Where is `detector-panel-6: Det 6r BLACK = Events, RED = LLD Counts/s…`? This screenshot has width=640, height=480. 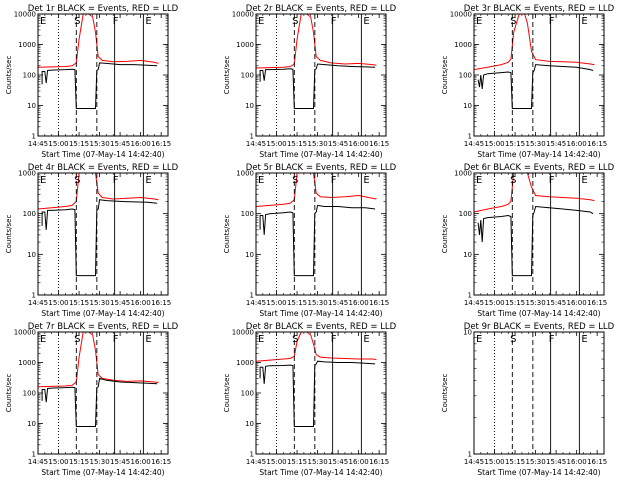
detector-panel-6: Det 6r BLACK = Events, RED = LLD Counts/s… is located at coordinates (528, 240).